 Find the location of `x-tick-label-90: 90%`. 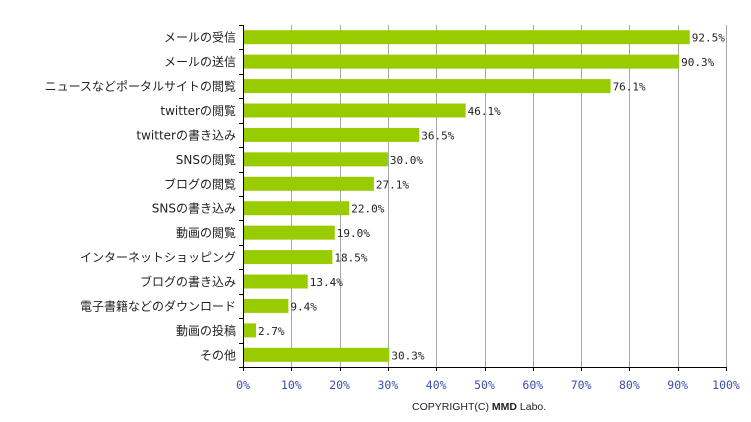

x-tick-label-90: 90% is located at coordinates (677, 385).